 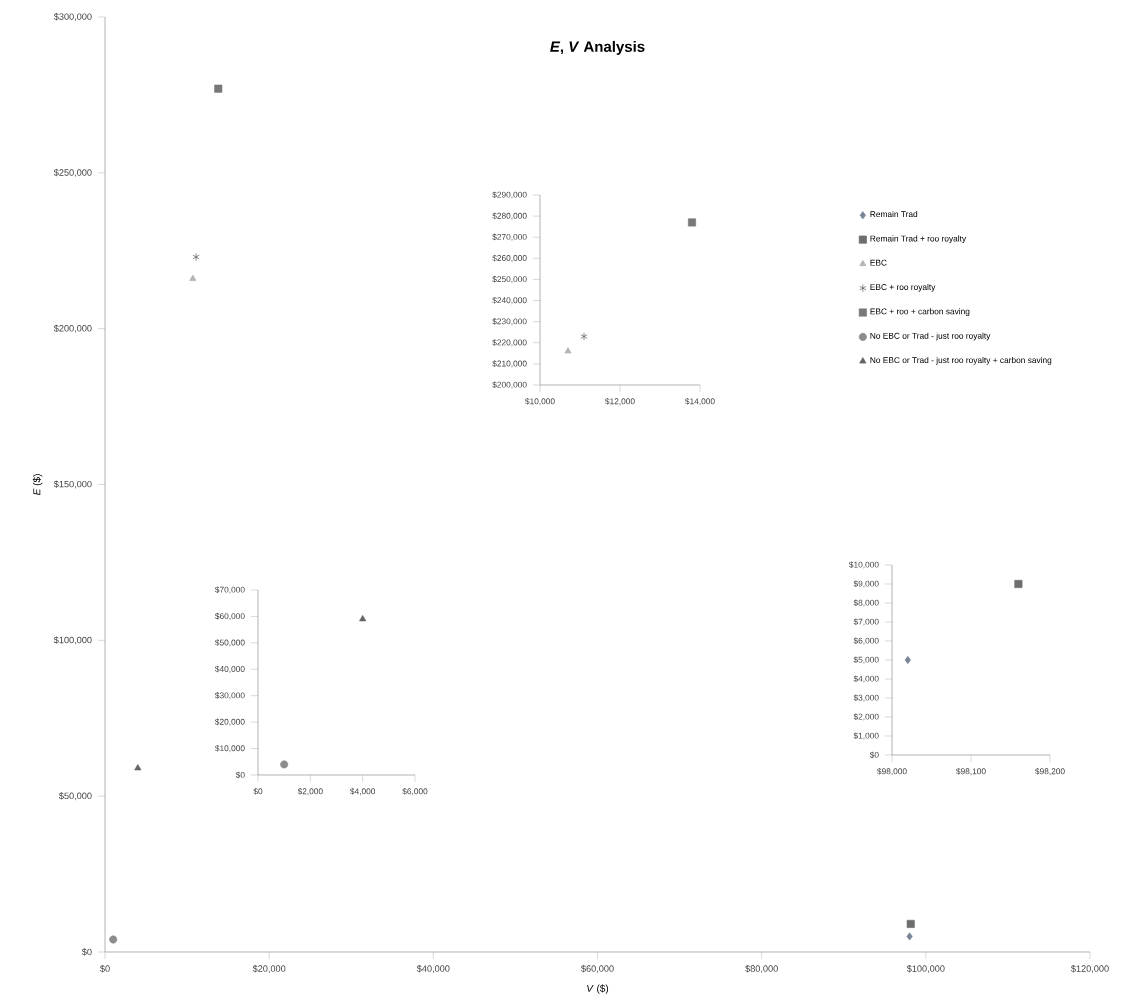 I want to click on x-tick-label: $4,000, so click(x=363, y=791).